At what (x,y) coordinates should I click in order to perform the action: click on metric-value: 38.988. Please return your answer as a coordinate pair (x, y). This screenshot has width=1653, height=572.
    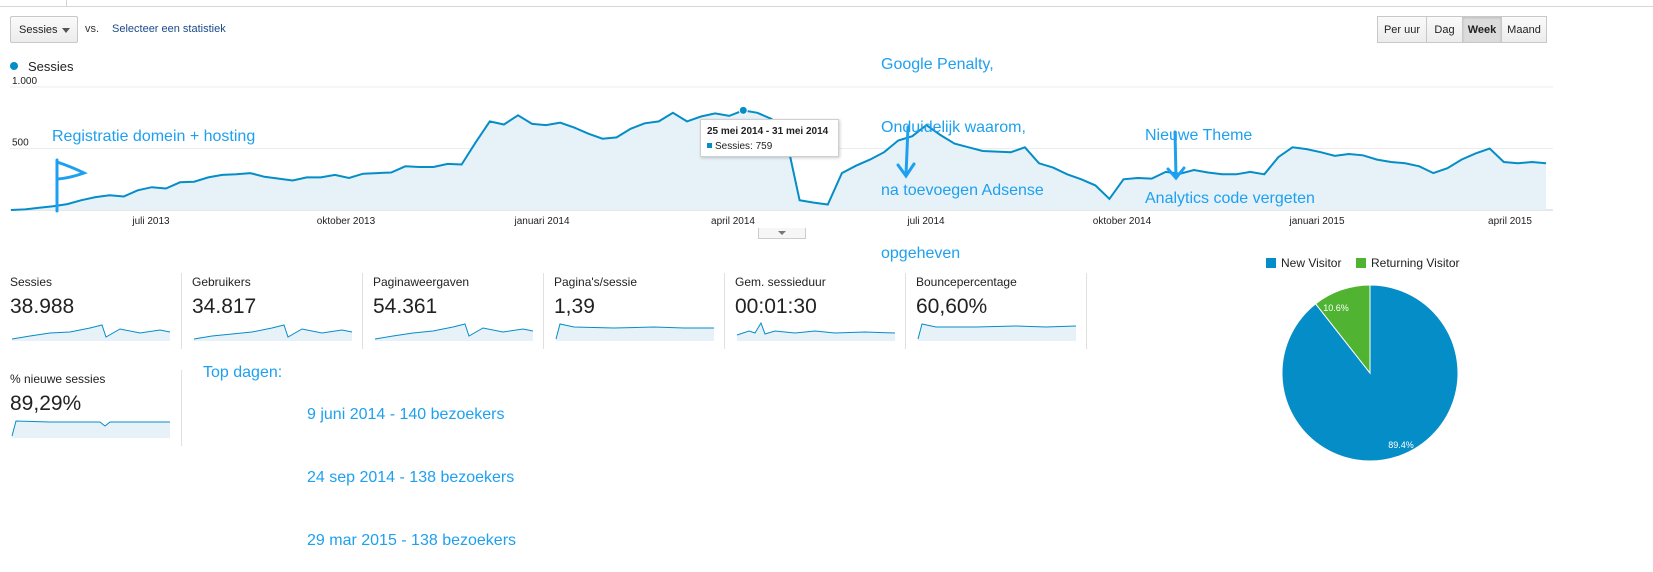
    Looking at the image, I should click on (42, 306).